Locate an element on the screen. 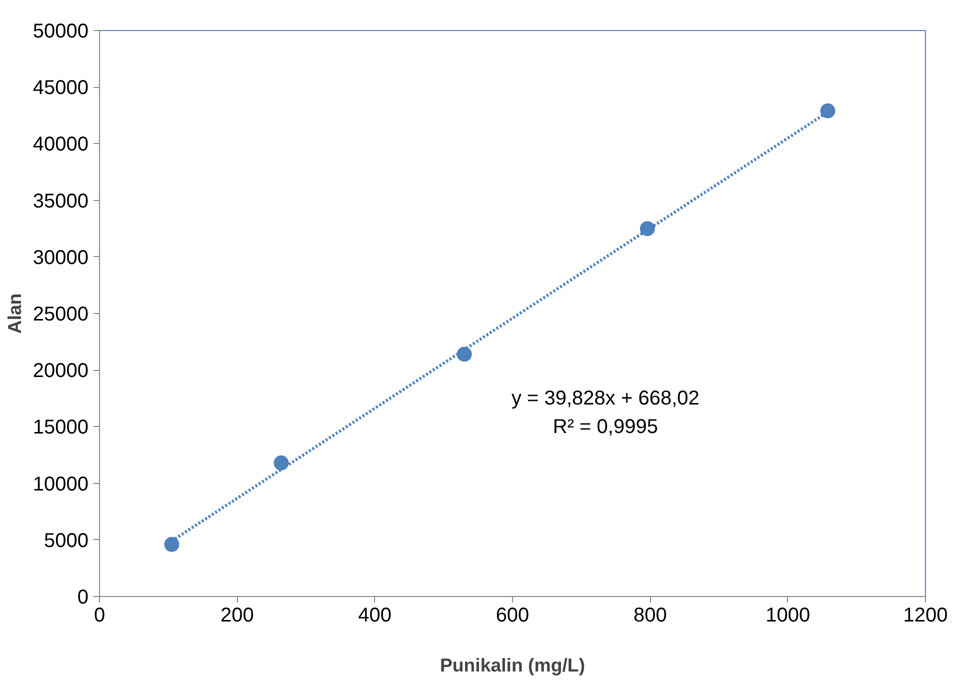 The height and width of the screenshot is (682, 969). x-tick-label: 1000 is located at coordinates (788, 615).